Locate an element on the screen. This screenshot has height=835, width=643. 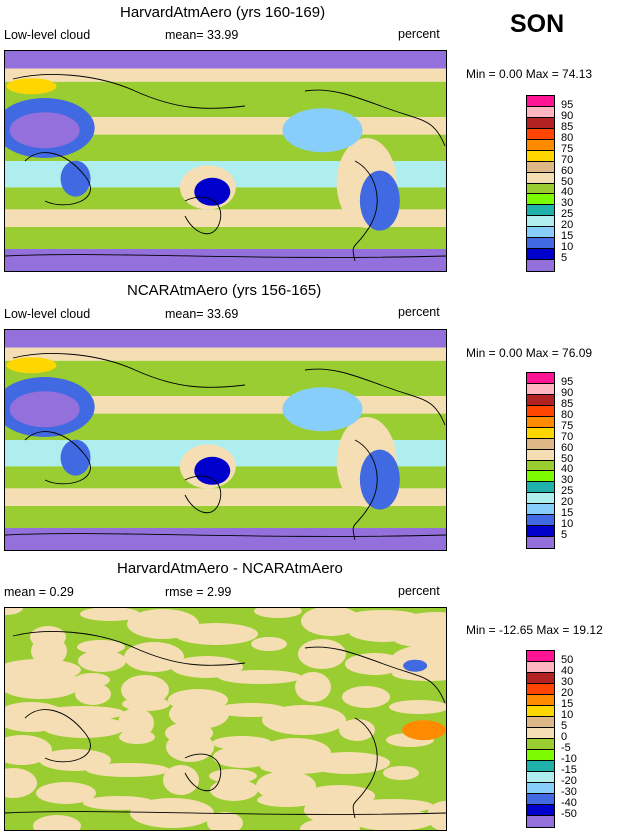
colorbar-level-label: 95 is located at coordinates (567, 381).